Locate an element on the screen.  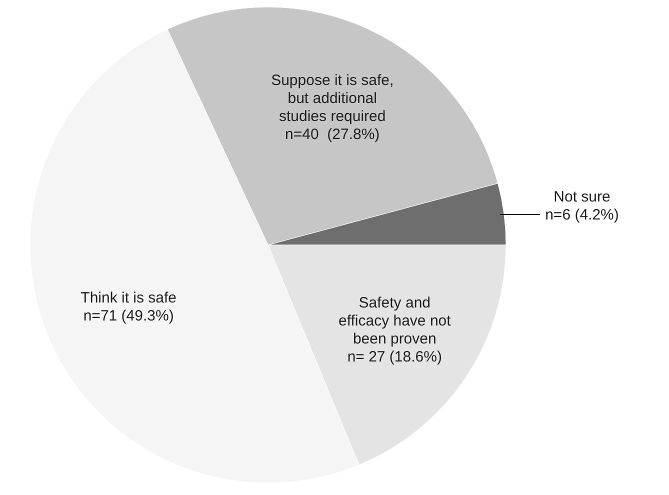
slice-label: Think it is safe is located at coordinates (128, 297).